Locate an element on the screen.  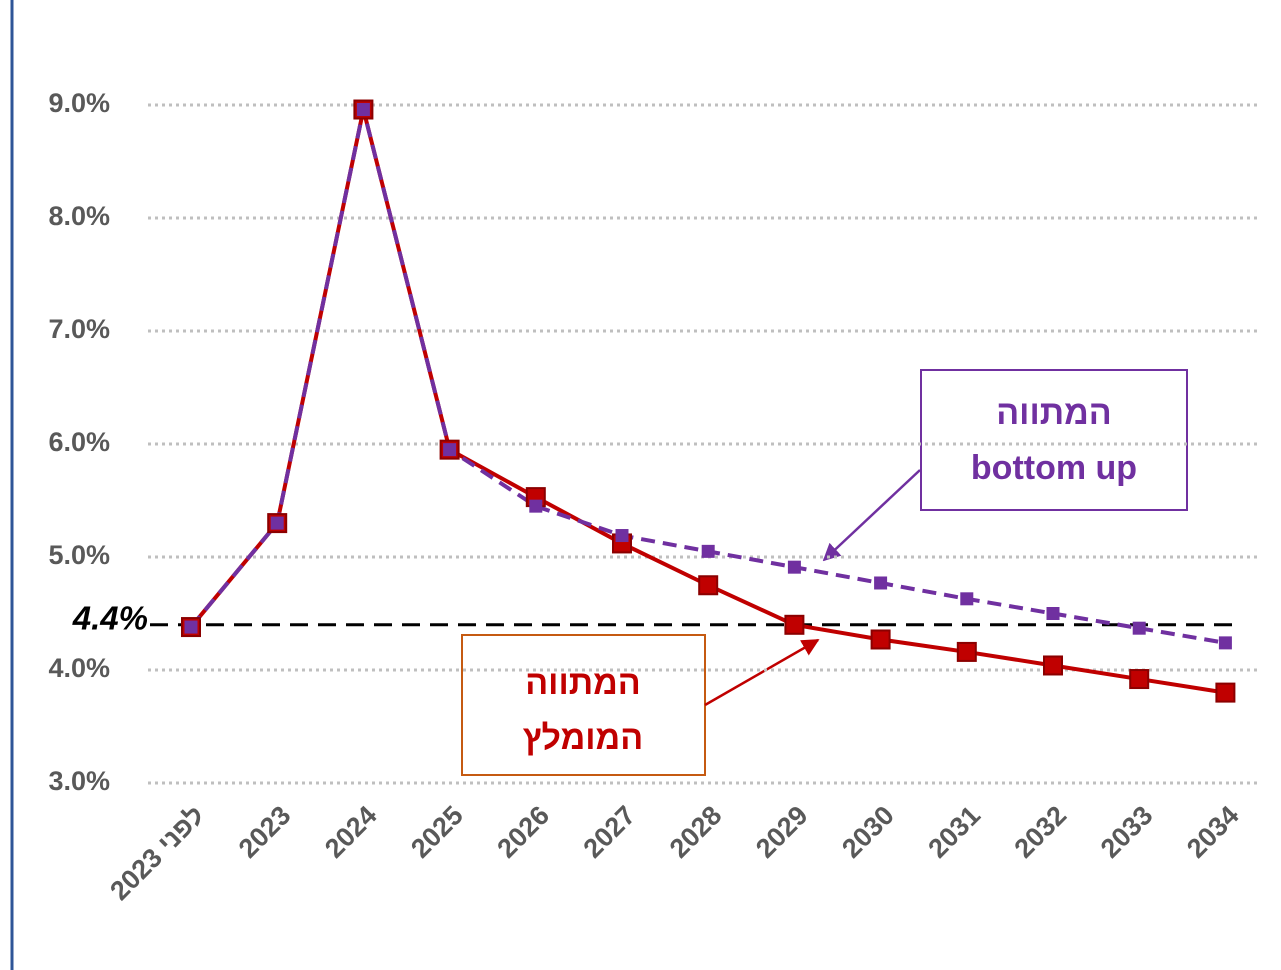
x-tick-label: לפני 2023 is located at coordinates (157, 853).